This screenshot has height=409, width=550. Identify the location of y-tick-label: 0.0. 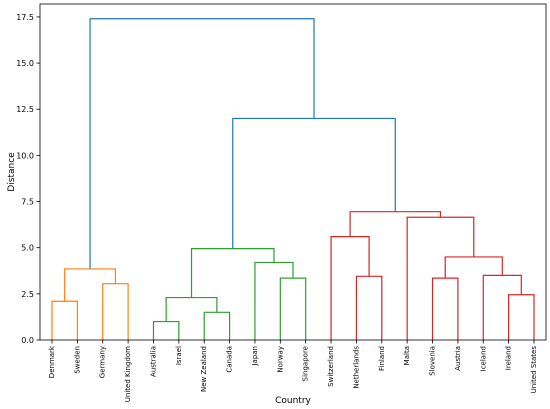
(27, 340).